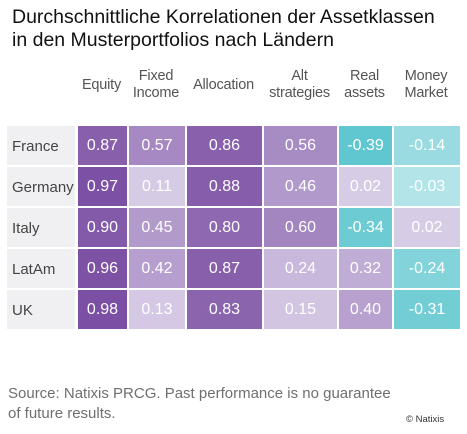 The image size is (467, 434). Describe the element at coordinates (426, 76) in the screenshot. I see `column-header-line: Money` at that location.